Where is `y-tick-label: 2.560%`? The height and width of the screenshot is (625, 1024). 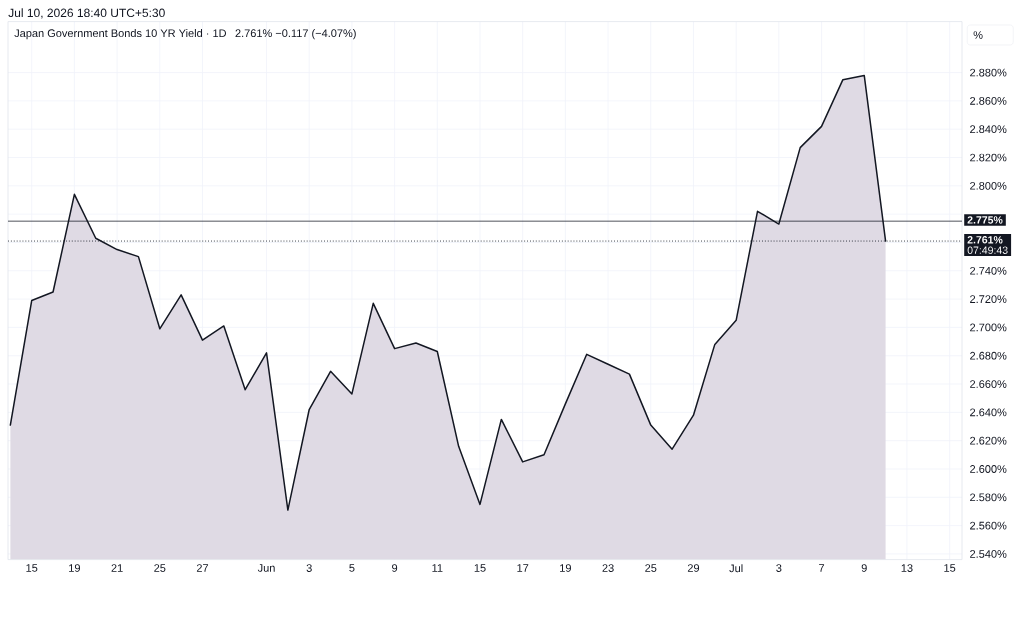
y-tick-label: 2.560% is located at coordinates (988, 525).